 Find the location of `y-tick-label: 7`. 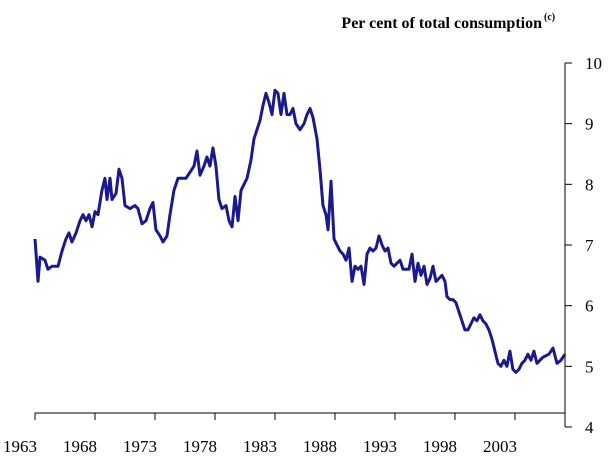

y-tick-label: 7 is located at coordinates (589, 245).